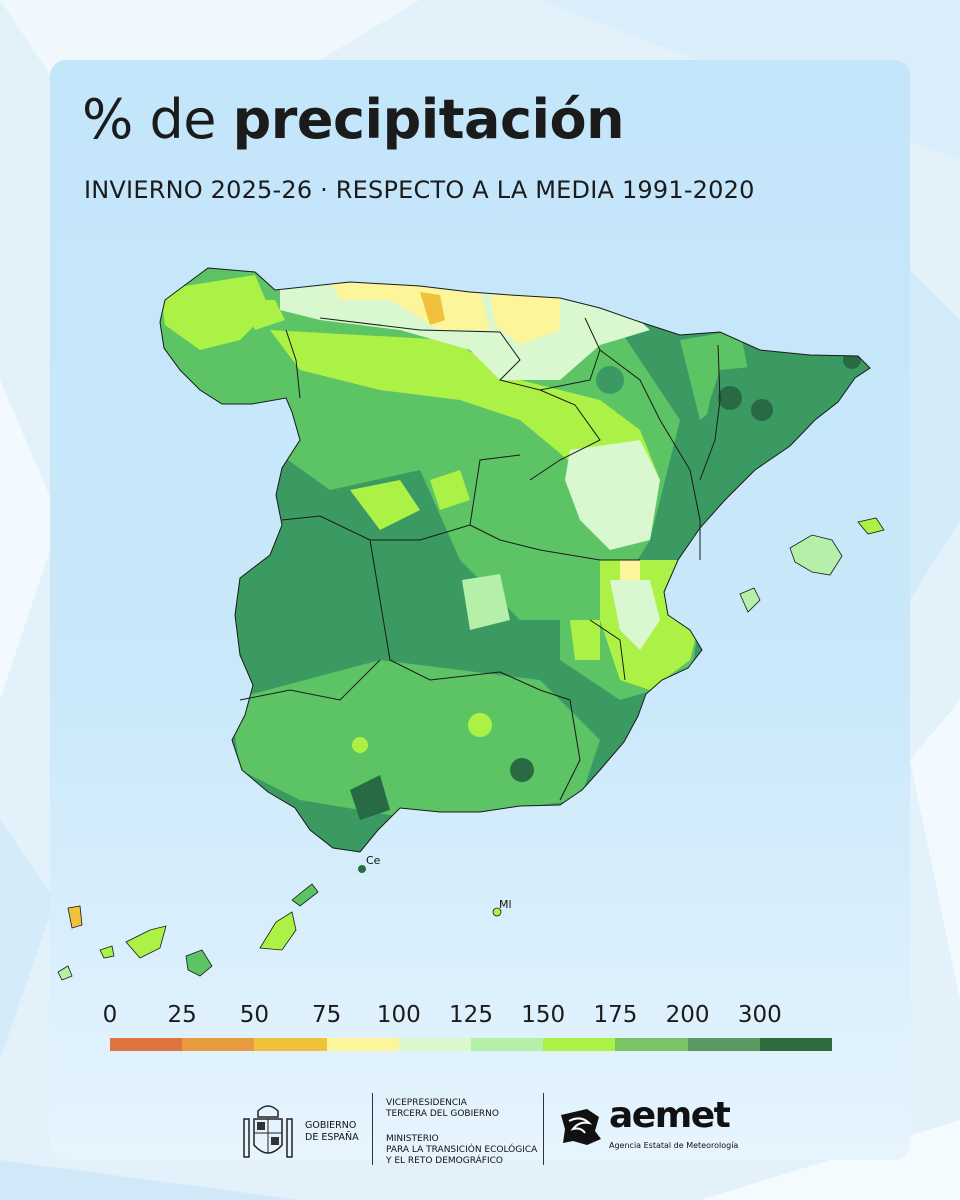 The height and width of the screenshot is (1200, 960). What do you see at coordinates (362, 869) in the screenshot?
I see `ceuta-marker` at bounding box center [362, 869].